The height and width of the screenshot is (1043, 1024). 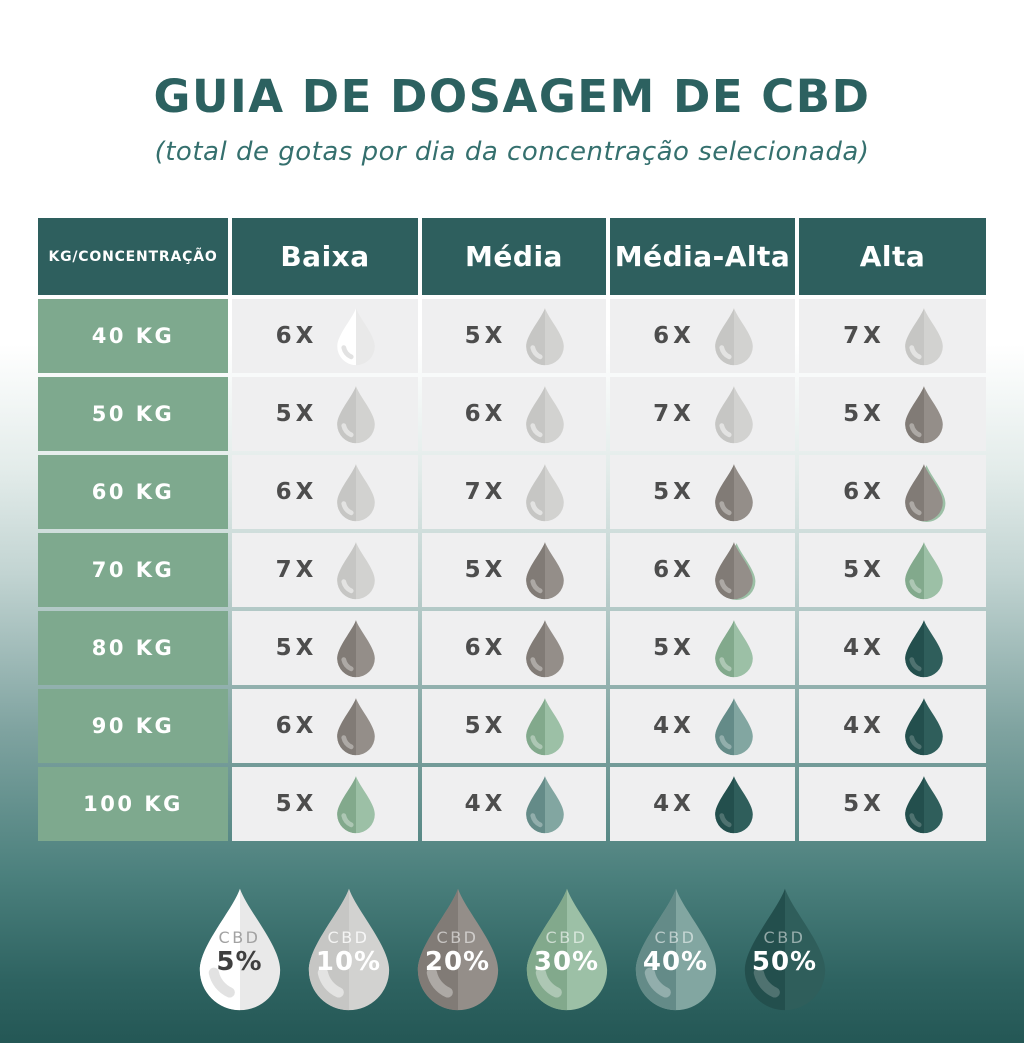 I want to click on legend-item-cbd-40: CBD 40%, so click(x=676, y=949).